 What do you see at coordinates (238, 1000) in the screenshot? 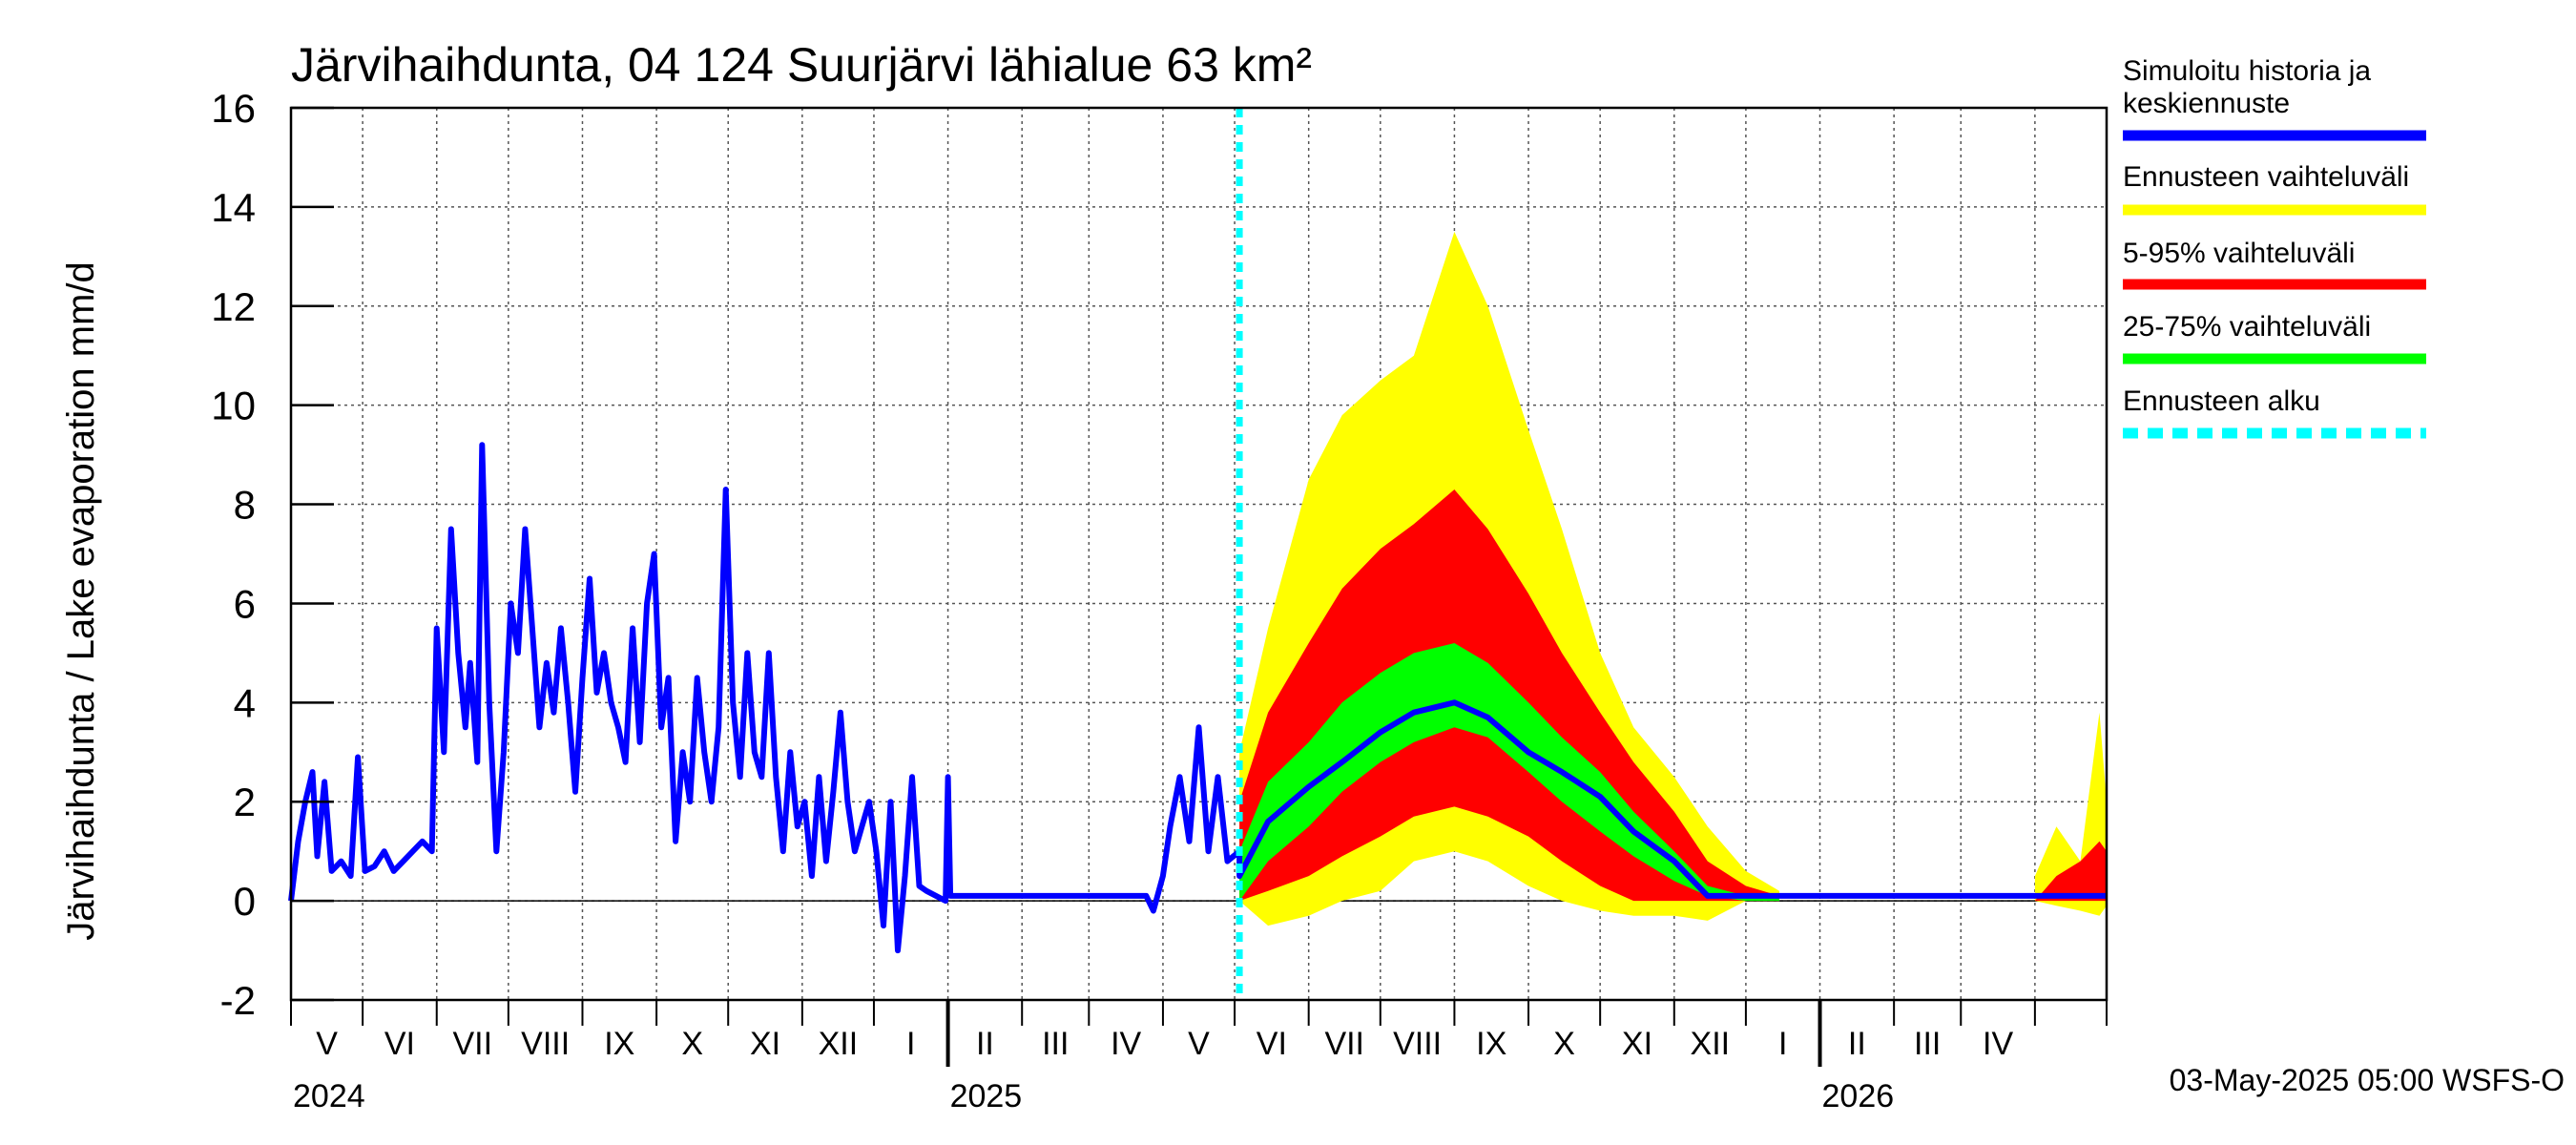
I see `y-tick-label: -2` at bounding box center [238, 1000].